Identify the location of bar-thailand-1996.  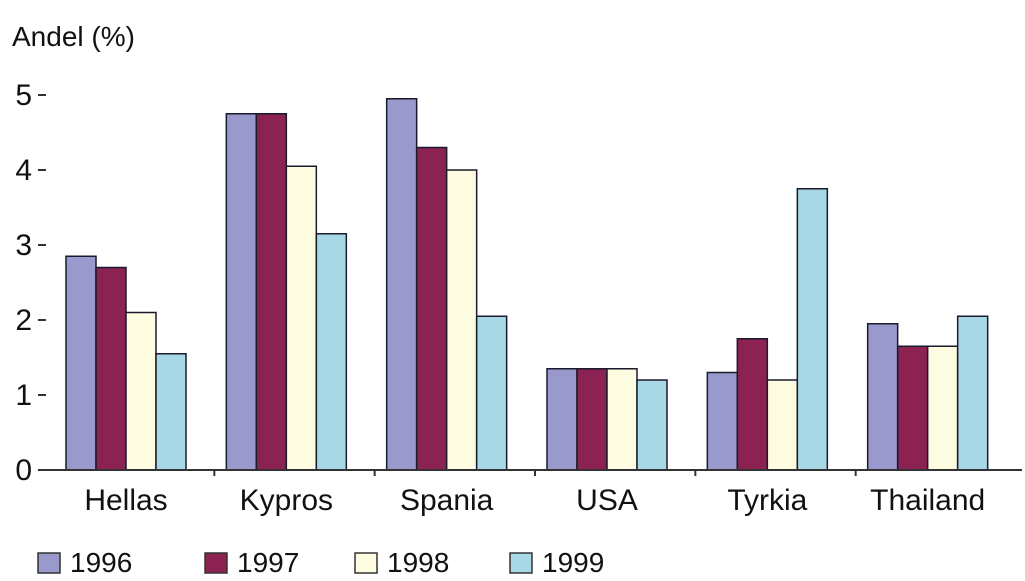
(882, 397).